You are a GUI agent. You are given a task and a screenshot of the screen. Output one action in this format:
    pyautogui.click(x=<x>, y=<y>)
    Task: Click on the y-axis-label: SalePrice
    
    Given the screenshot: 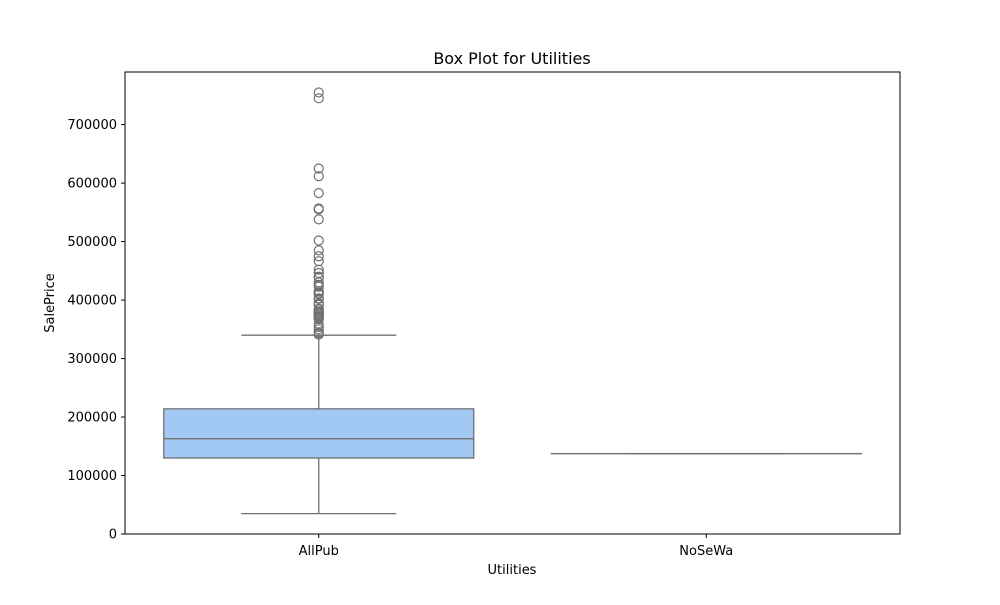 What is the action you would take?
    pyautogui.click(x=50, y=303)
    